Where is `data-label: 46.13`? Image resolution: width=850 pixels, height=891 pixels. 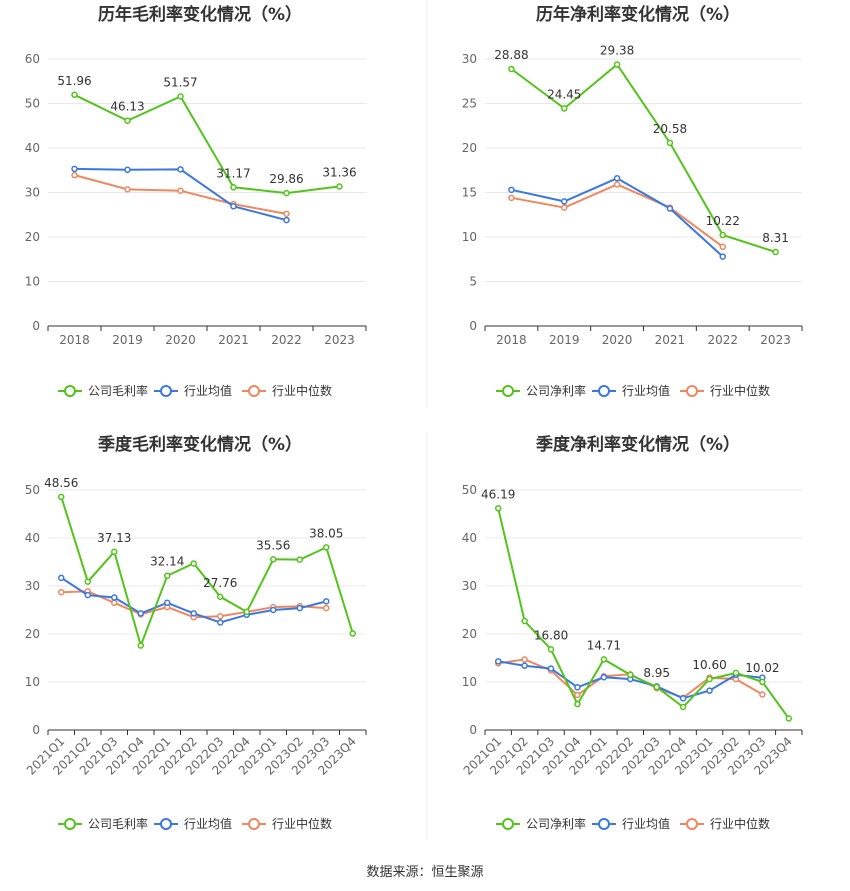
data-label: 46.13 is located at coordinates (127, 107).